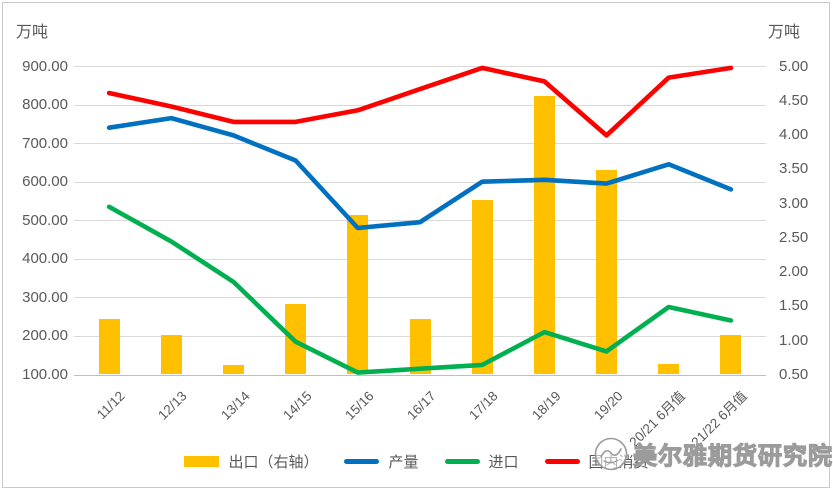  I want to click on left-axis-tick-label: 900.00, so click(45, 66).